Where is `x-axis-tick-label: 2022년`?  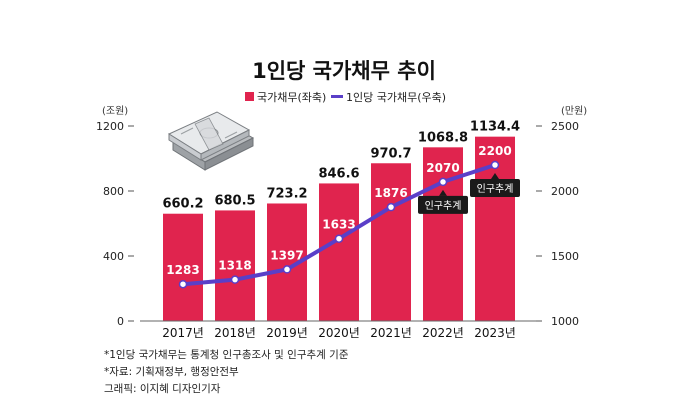 x-axis-tick-label: 2022년 is located at coordinates (443, 333).